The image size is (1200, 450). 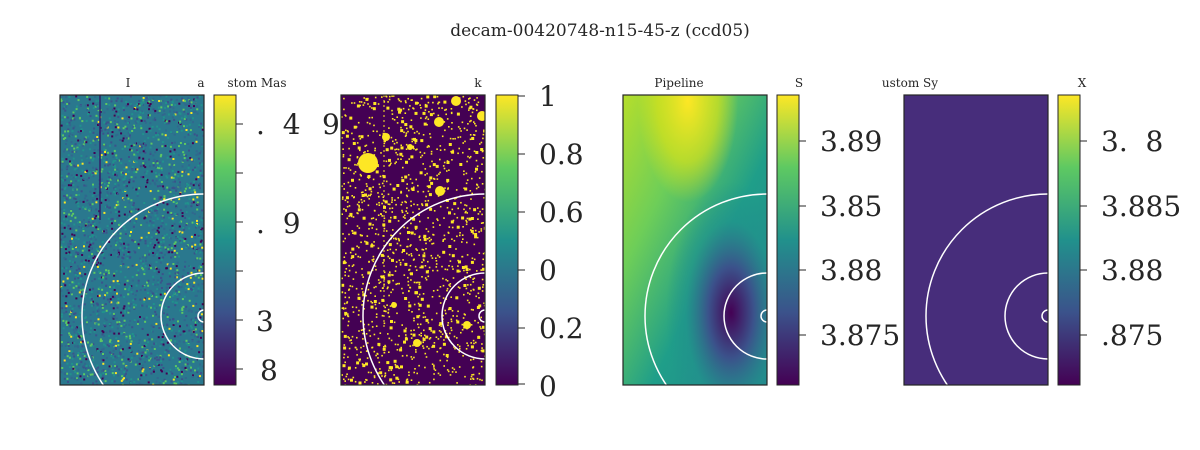 What do you see at coordinates (851, 141) in the screenshot?
I see `colorbar-pipeline-tick-label: 3.89` at bounding box center [851, 141].